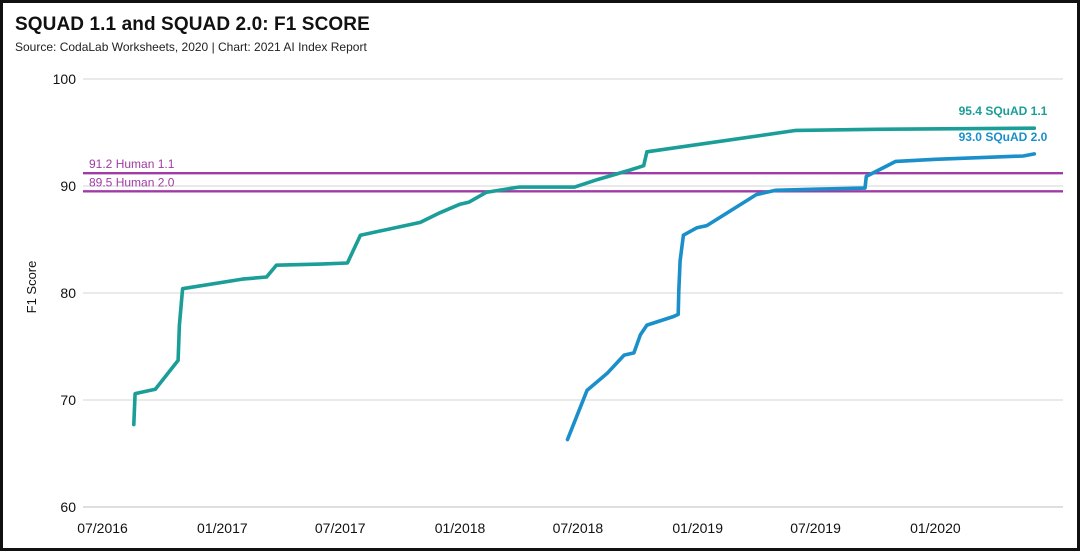  Describe the element at coordinates (222, 528) in the screenshot. I see `x-tick-label: 01/2017` at that location.